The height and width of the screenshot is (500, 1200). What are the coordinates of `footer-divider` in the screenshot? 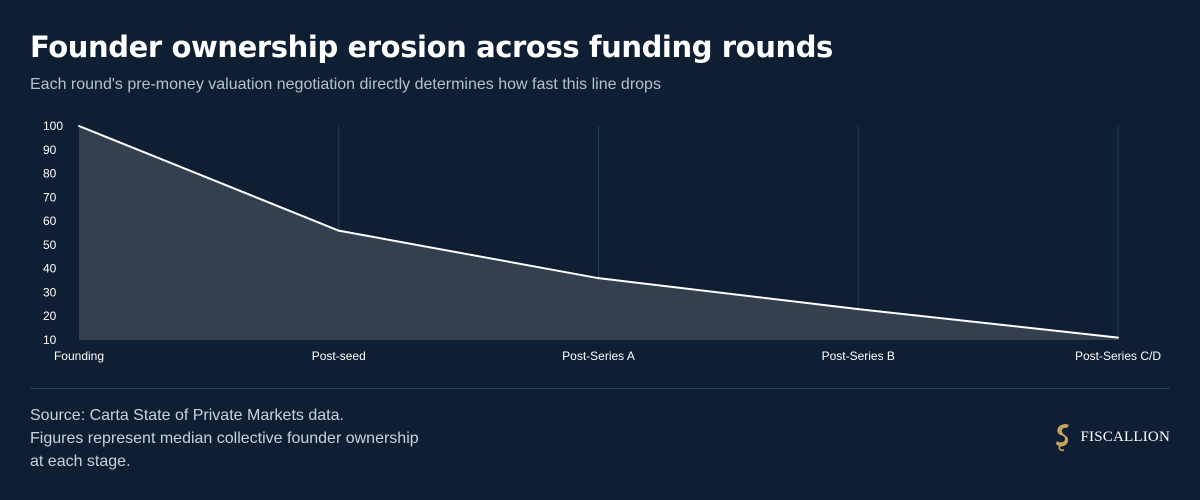 It's located at (600, 388).